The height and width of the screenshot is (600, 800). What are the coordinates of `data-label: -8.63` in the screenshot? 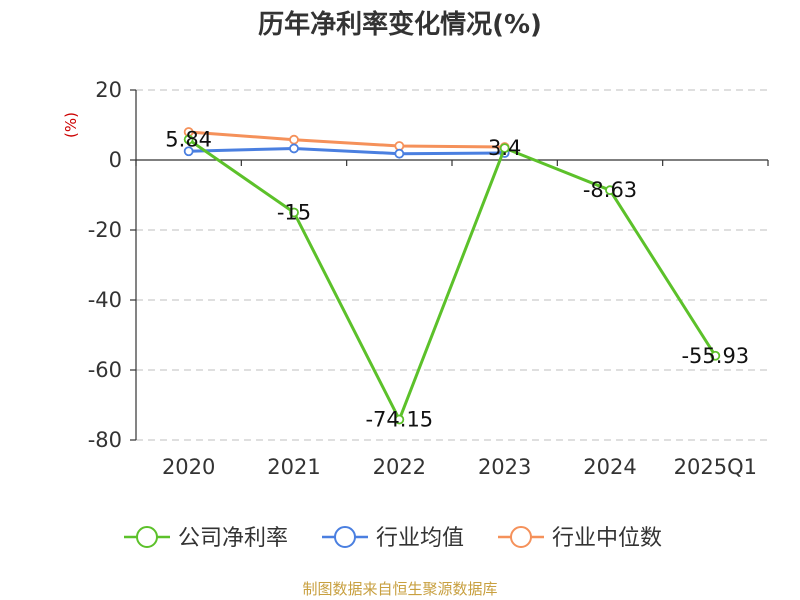 It's located at (610, 190).